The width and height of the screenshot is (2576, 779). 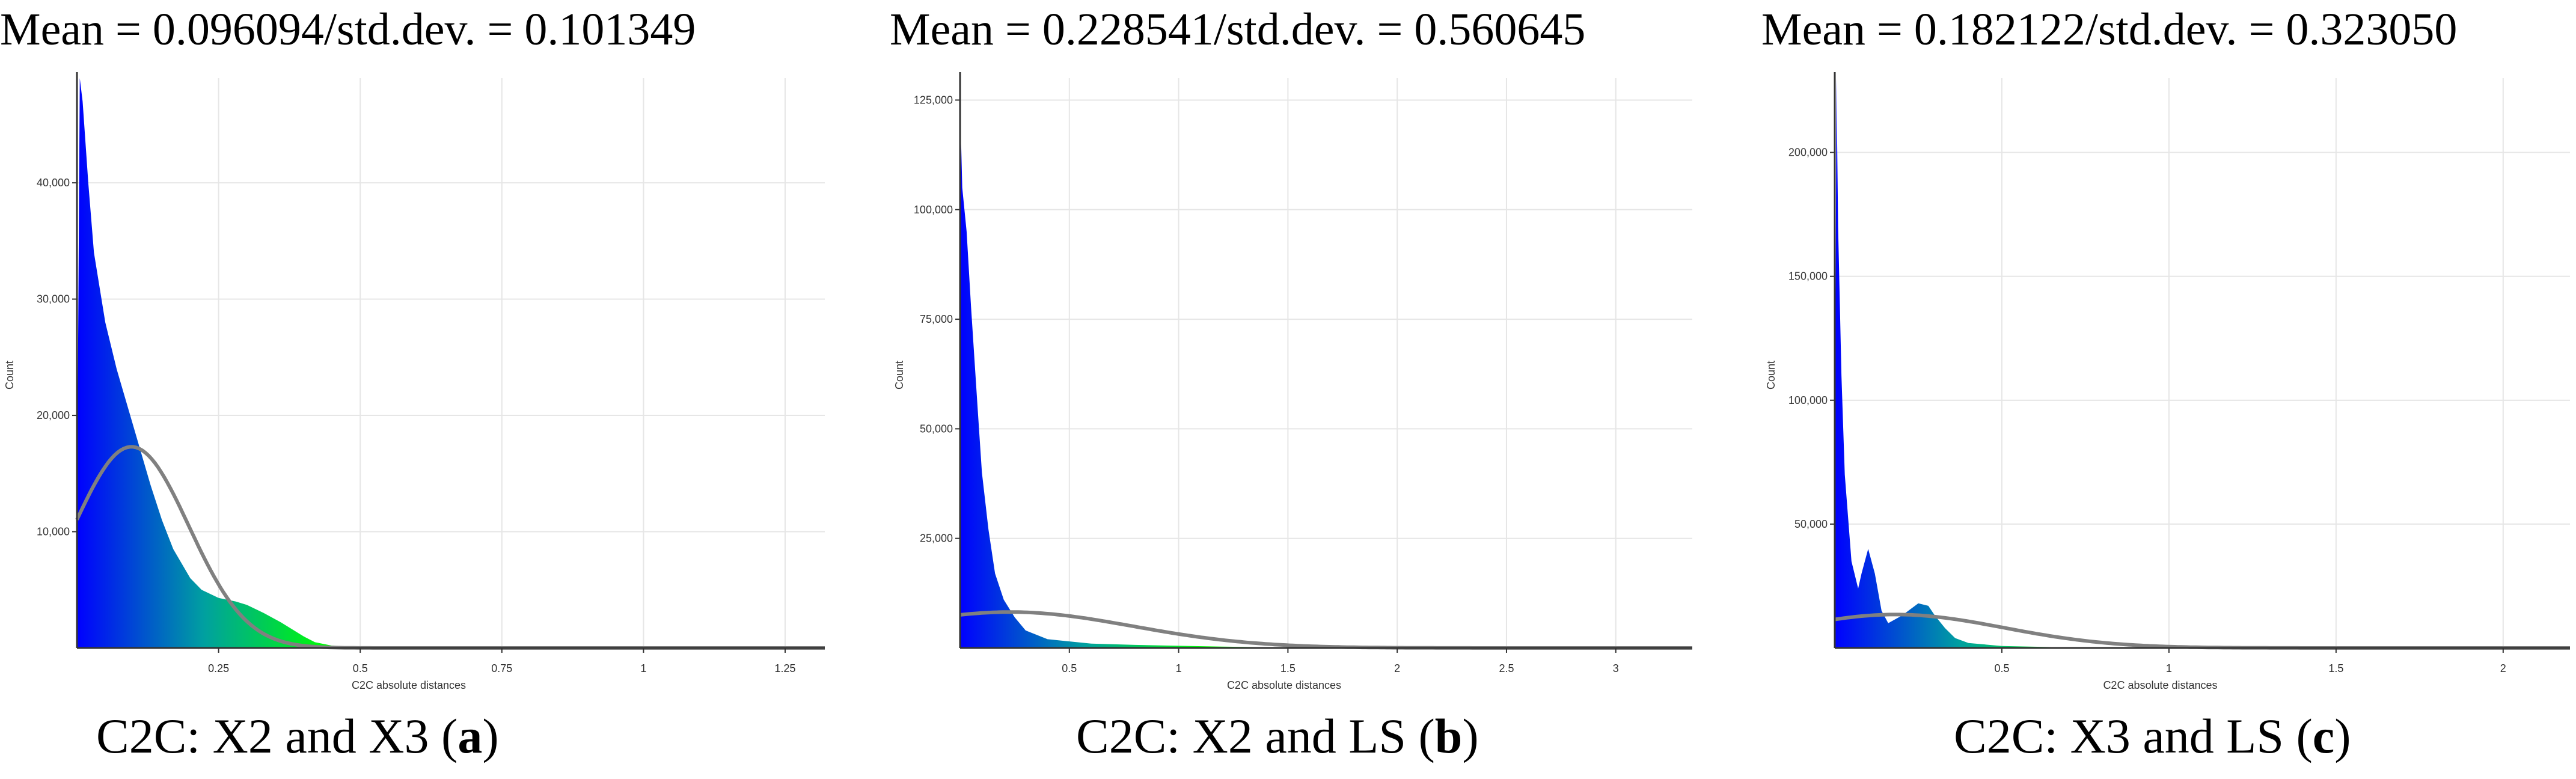 I want to click on caption: C2C: X3 and LS (c), so click(x=2152, y=736).